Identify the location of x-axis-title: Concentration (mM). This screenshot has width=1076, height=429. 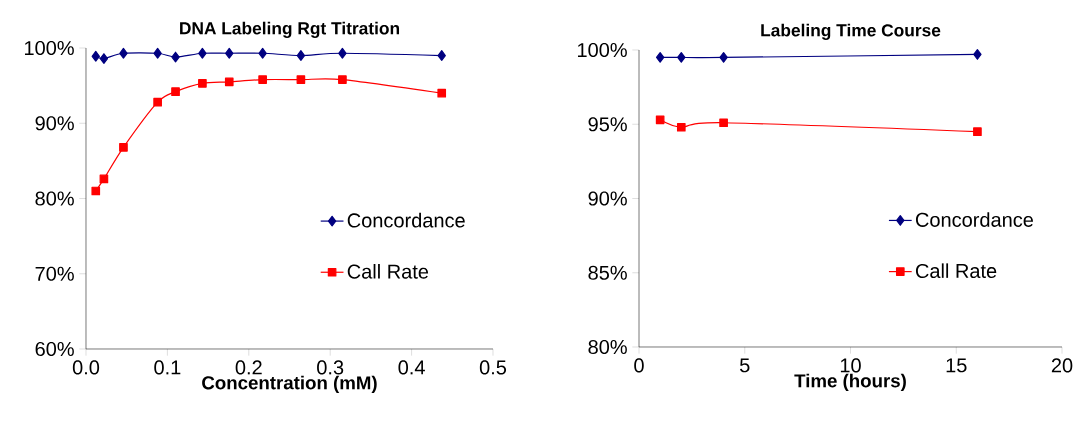
(289, 384).